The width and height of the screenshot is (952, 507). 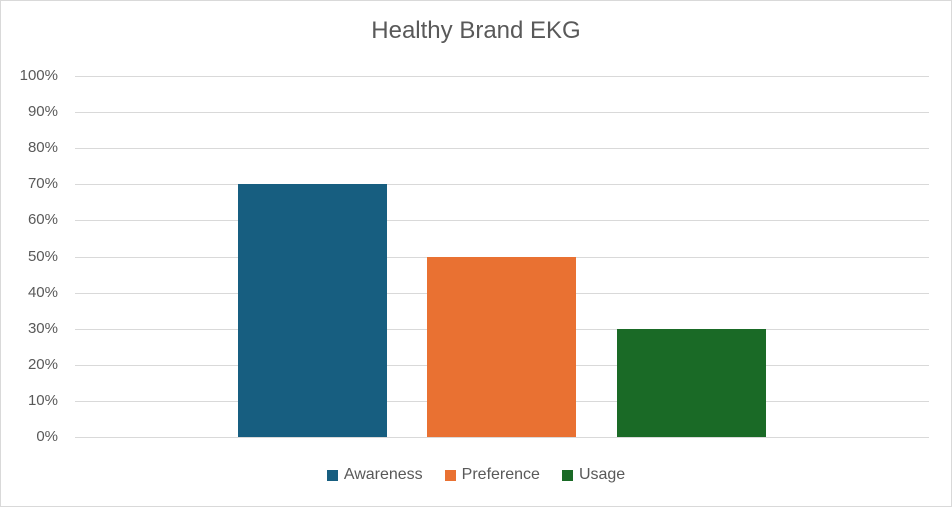 I want to click on y-tick-label: 100%, so click(x=38, y=75).